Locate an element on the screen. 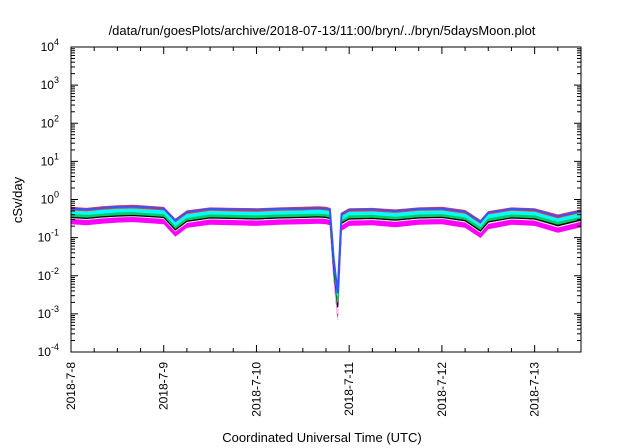 This screenshot has height=448, width=640. y-axis-label: cSv/day is located at coordinates (17, 199).